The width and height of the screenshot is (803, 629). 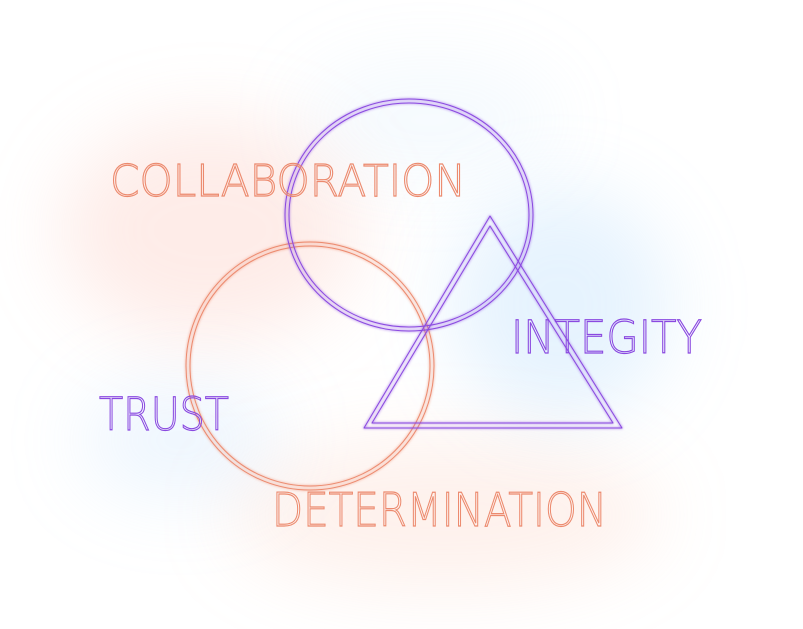 I want to click on violet-triangle, so click(x=493, y=322).